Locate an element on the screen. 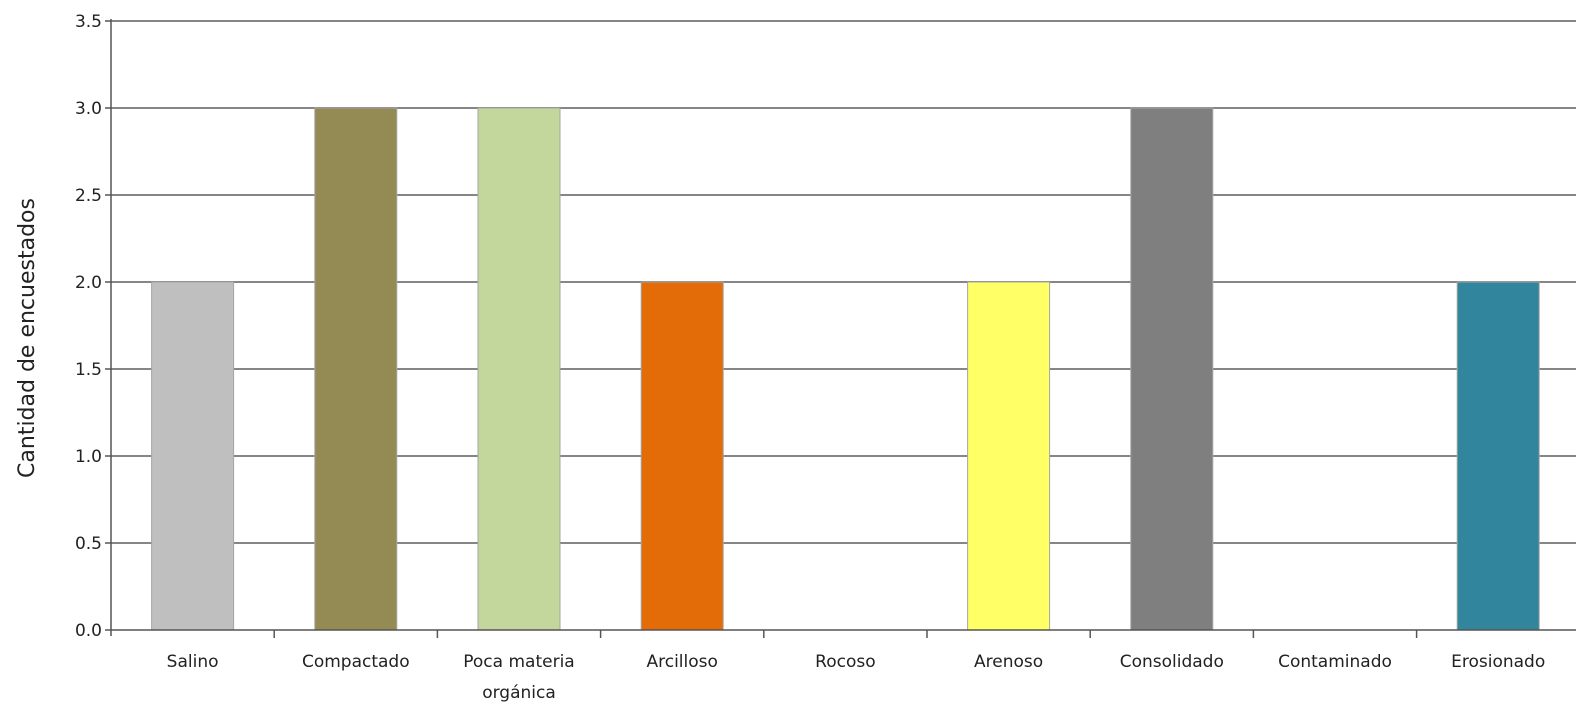 This screenshot has width=1576, height=713. x-tick-label: orgánica is located at coordinates (519, 693).